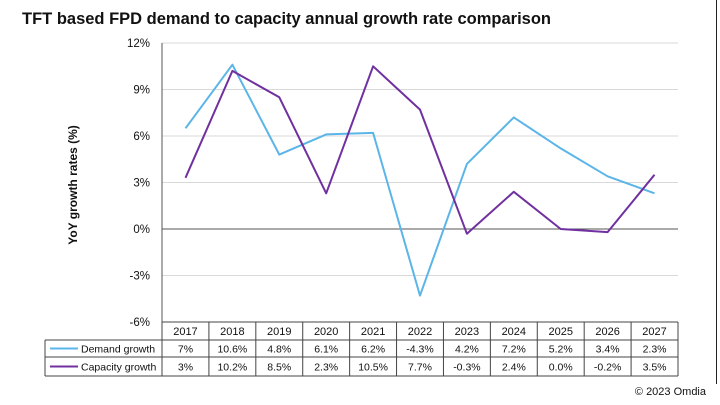 This screenshot has height=405, width=720. Describe the element at coordinates (560, 332) in the screenshot. I see `x-tick-label: 2025` at that location.